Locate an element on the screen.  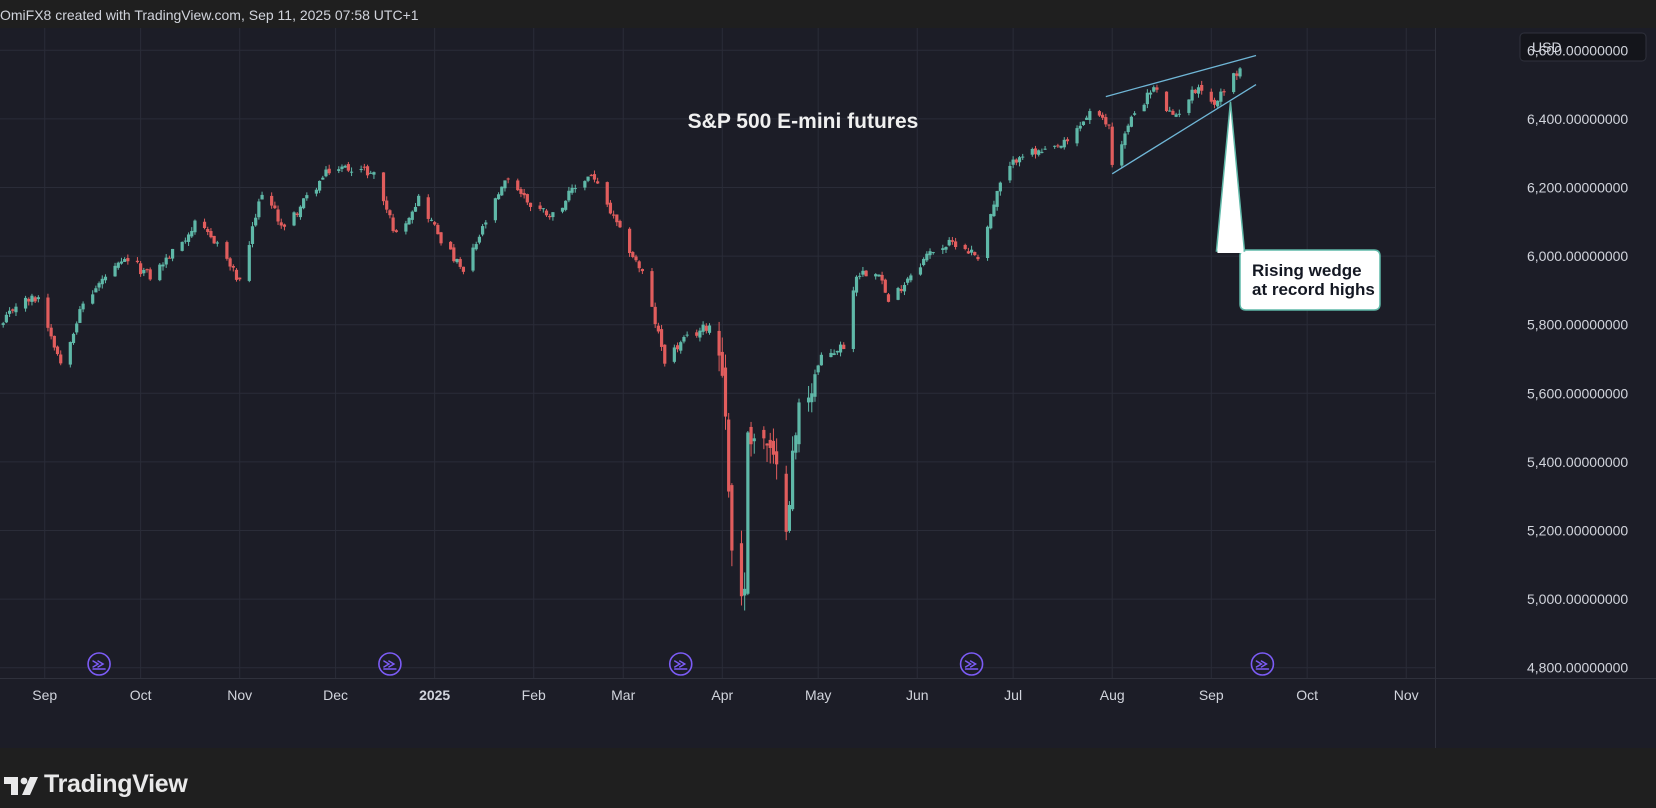
y-tick-label: 4,800.00000000 is located at coordinates (1577, 668).